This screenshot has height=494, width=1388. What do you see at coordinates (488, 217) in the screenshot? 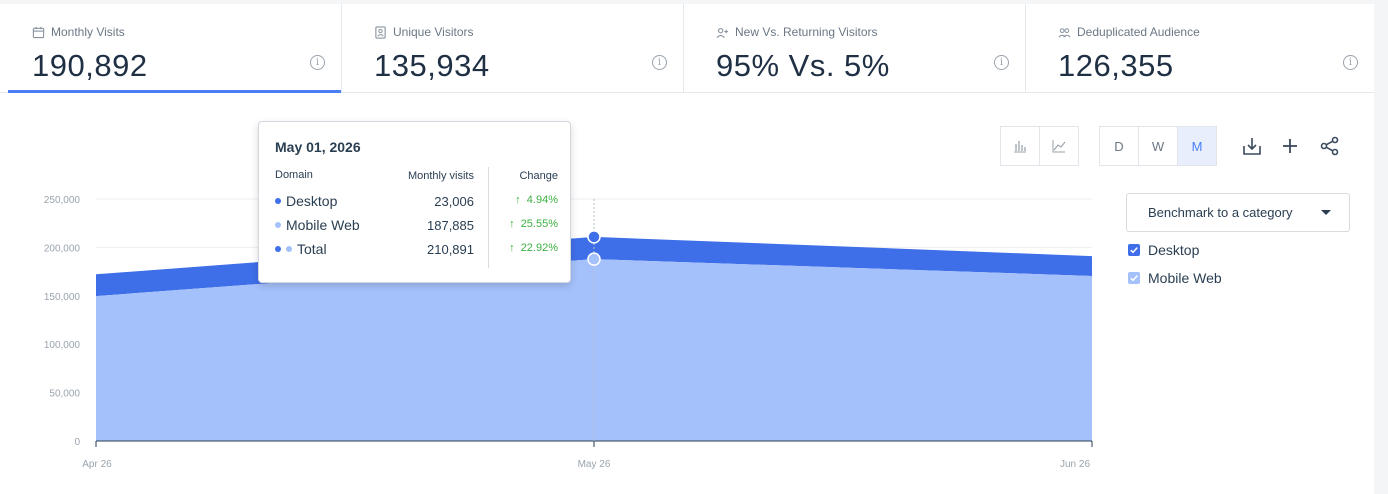
I see `tooltip-divider` at bounding box center [488, 217].